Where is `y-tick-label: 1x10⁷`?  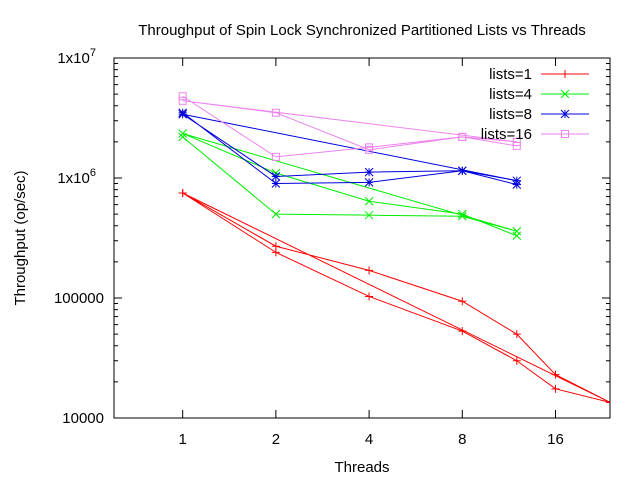
y-tick-label: 1x10⁷ is located at coordinates (76, 57).